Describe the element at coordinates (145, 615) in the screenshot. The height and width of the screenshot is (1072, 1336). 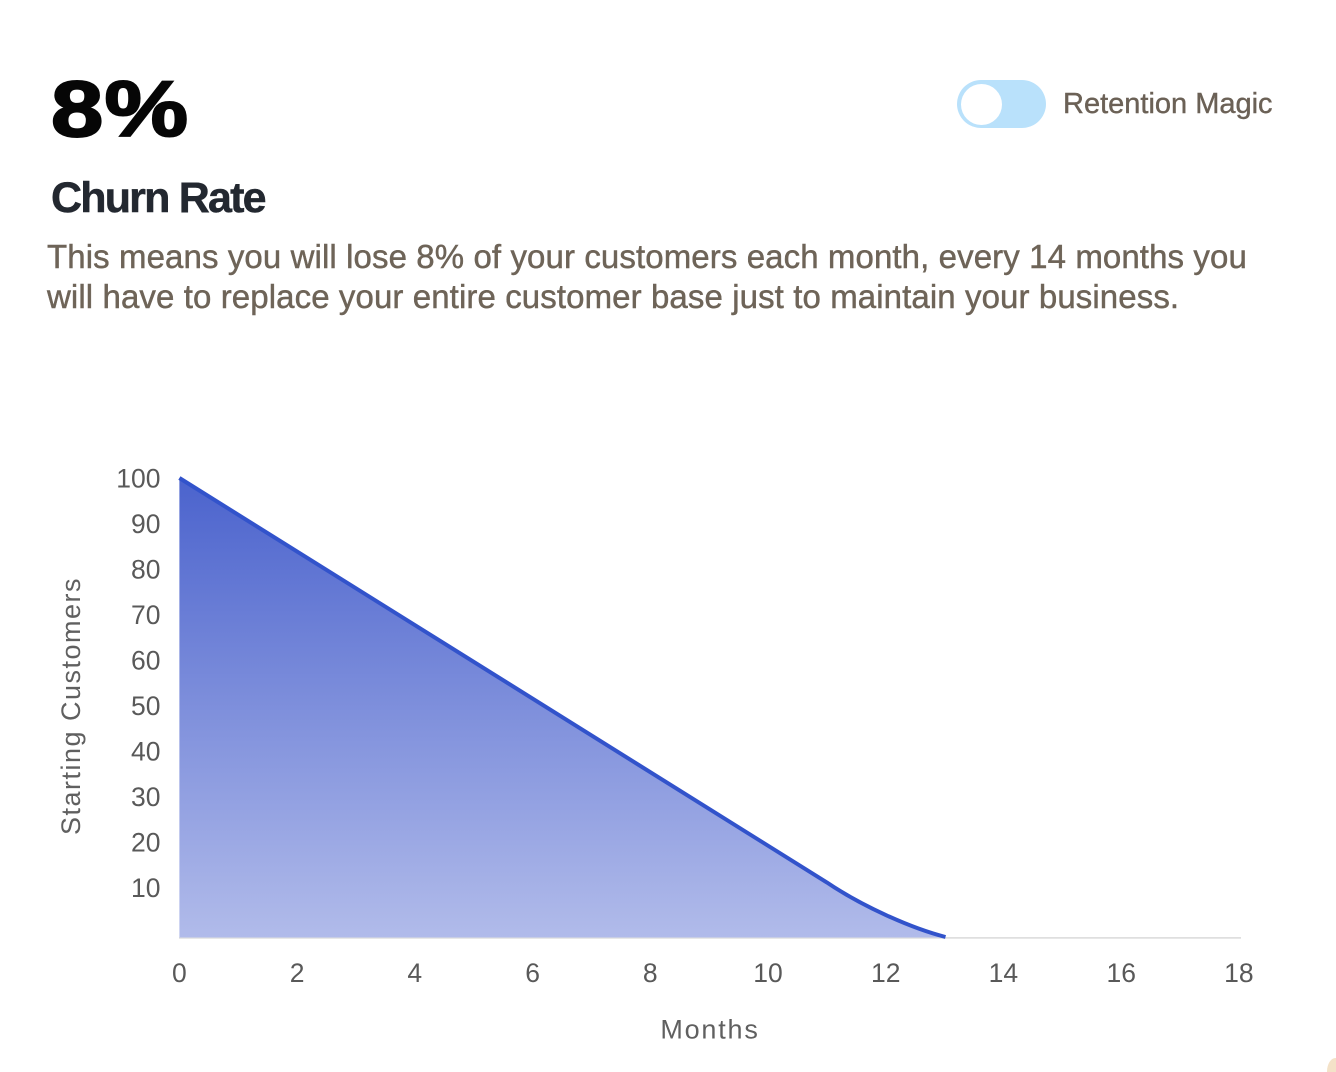
I see `svg-text: 70` at that location.